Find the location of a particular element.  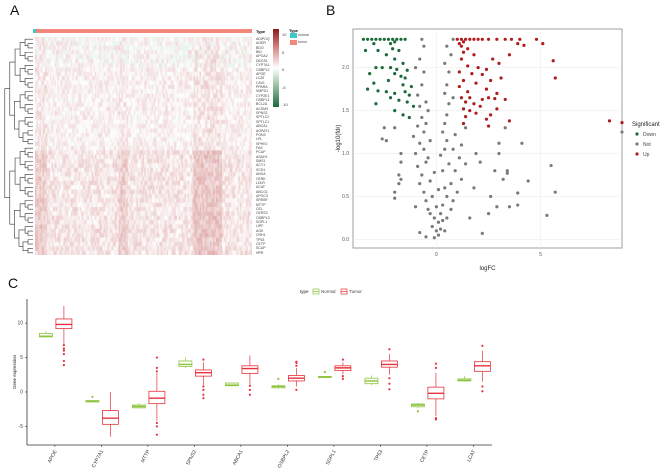

x-tick-label: CYP7A1 is located at coordinates (98, 459).